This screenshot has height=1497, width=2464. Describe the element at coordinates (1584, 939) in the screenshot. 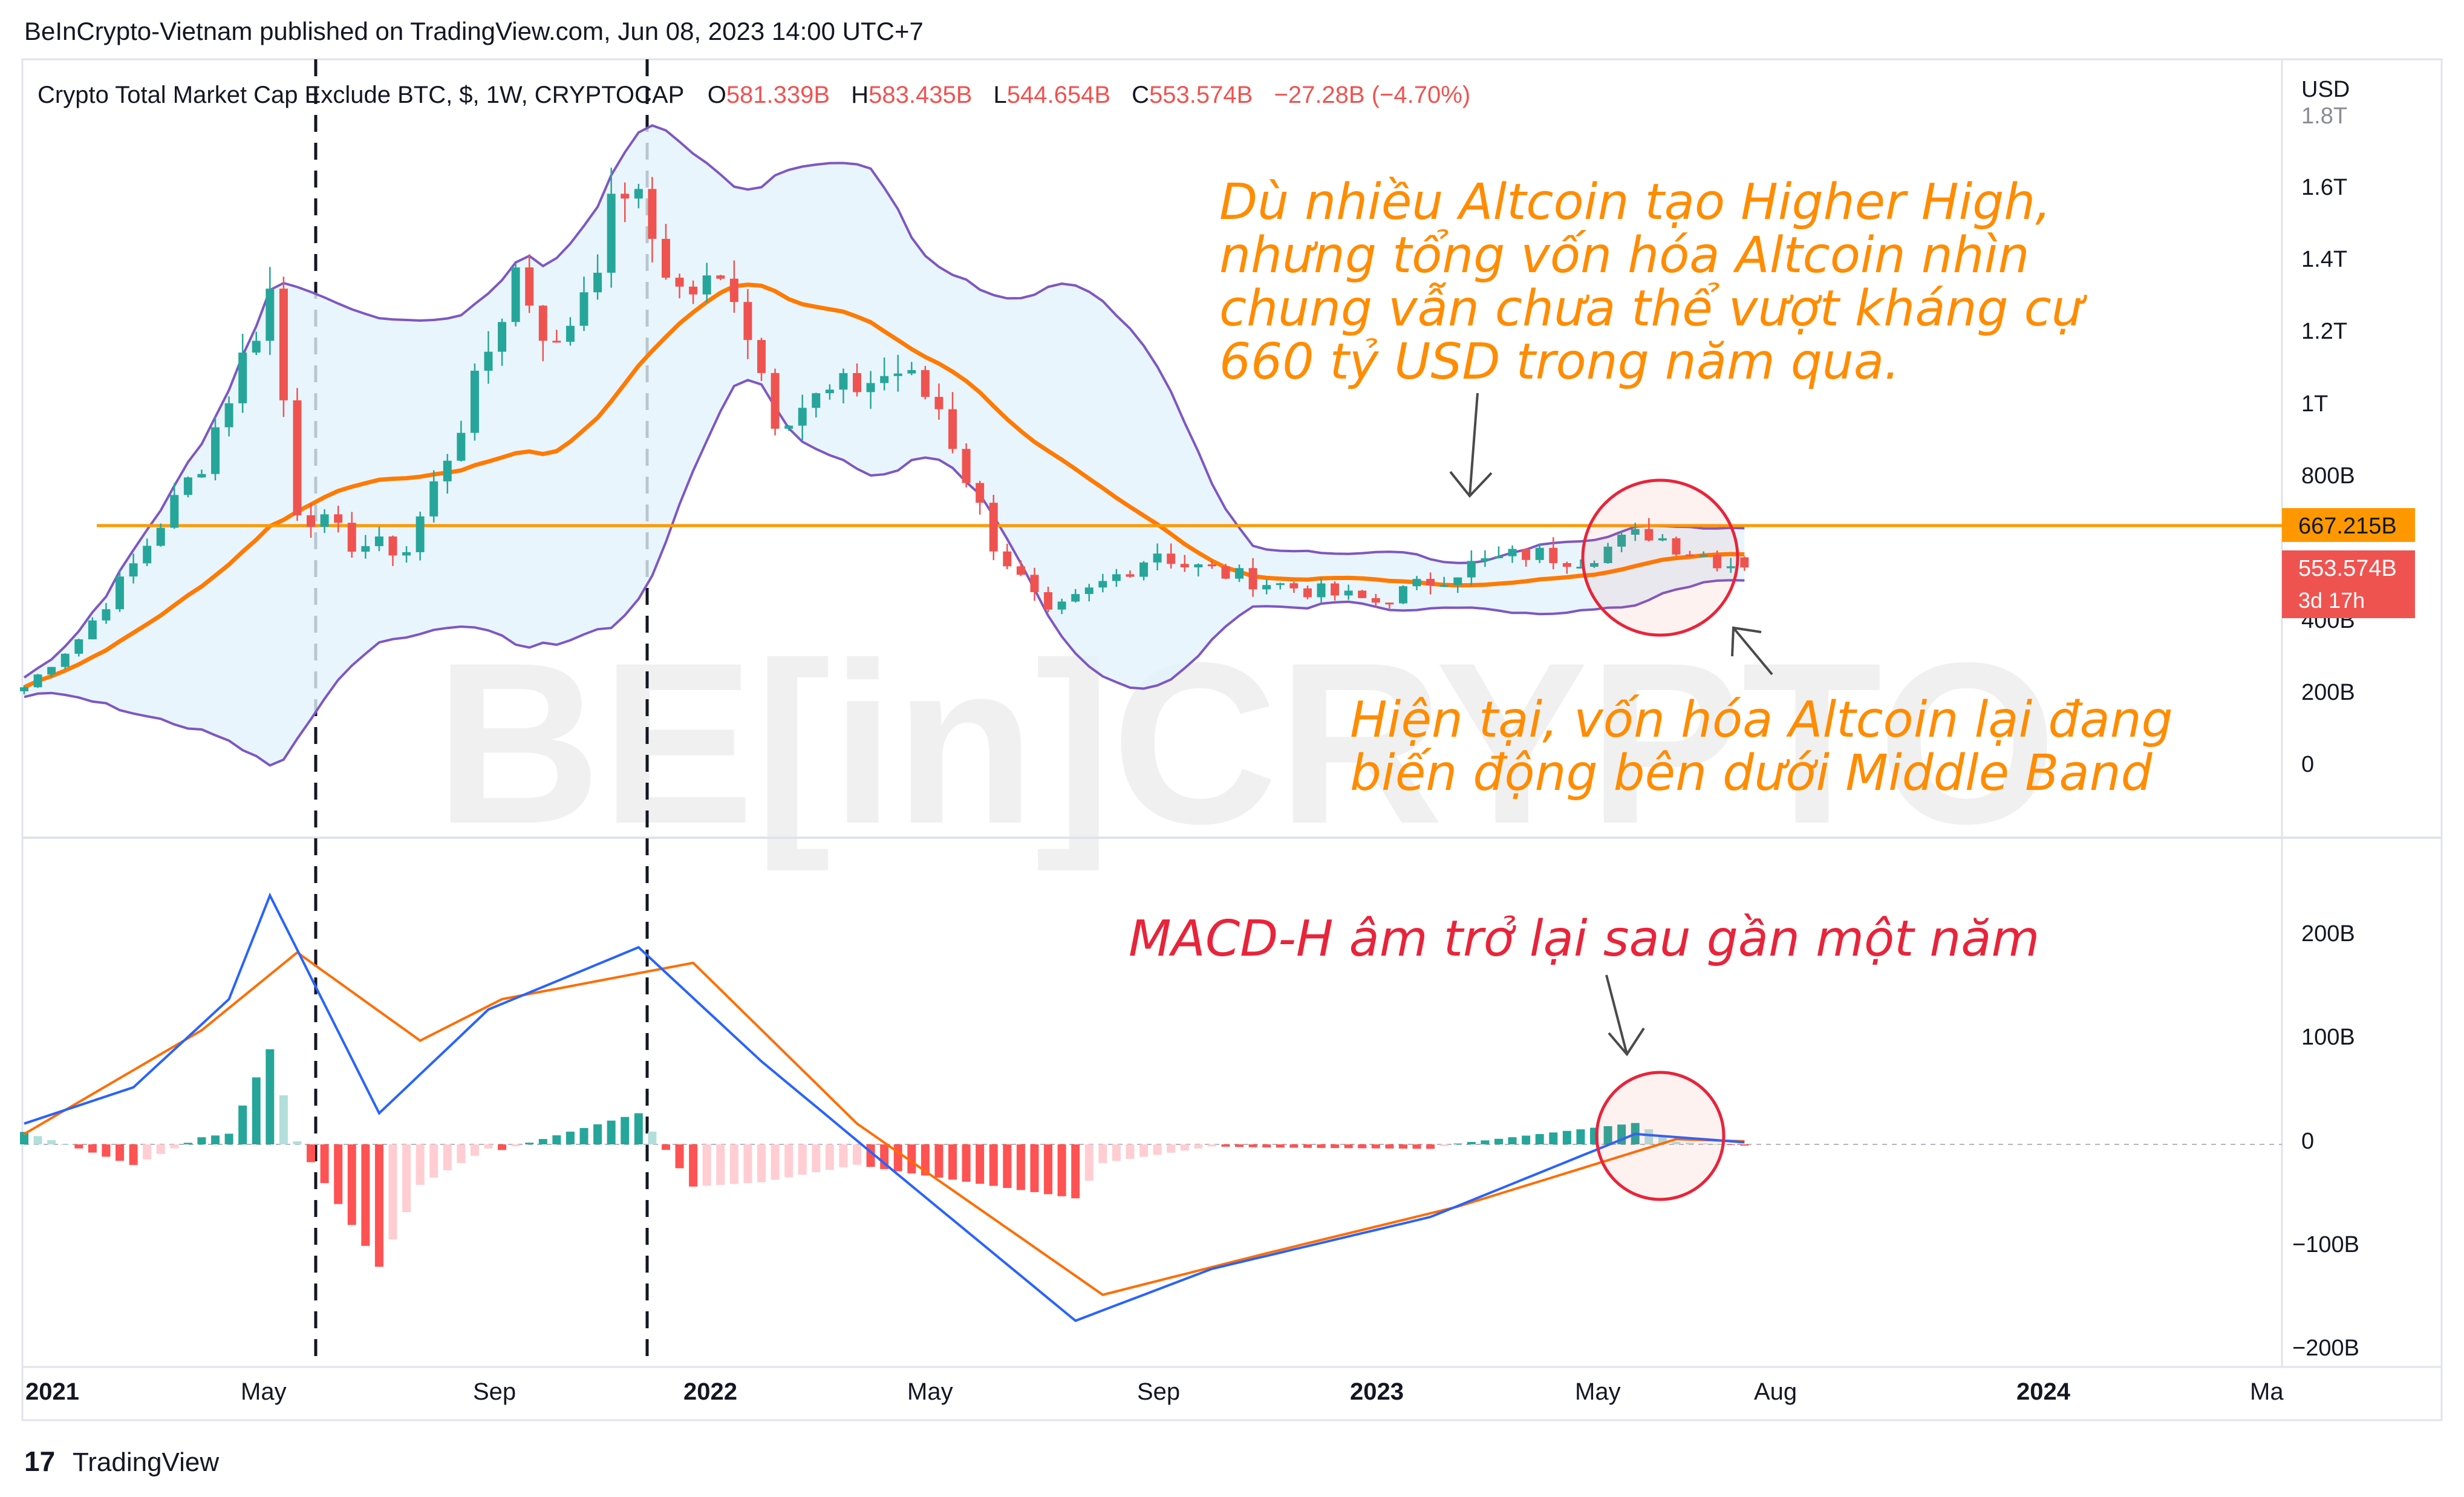

I see `annotation-macd: MACD-H âm trở lại sau gần một năm` at that location.